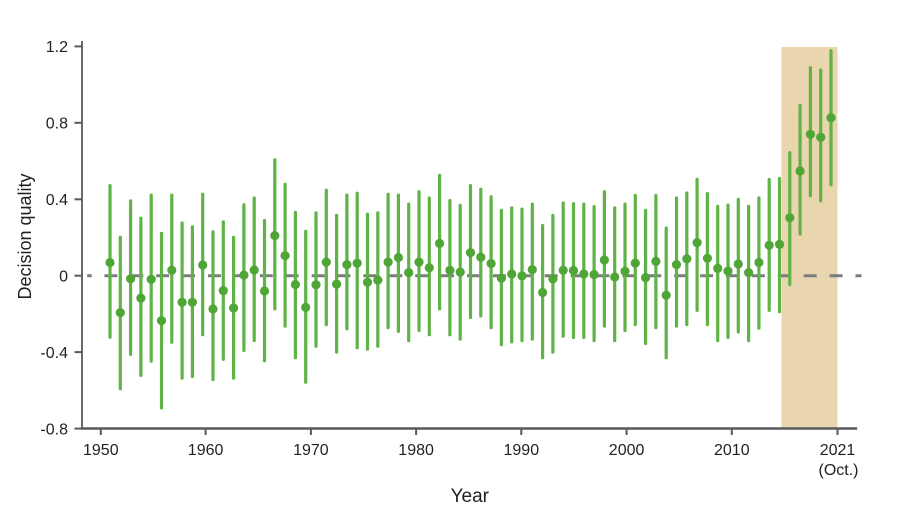 This screenshot has height=525, width=900. Describe the element at coordinates (206, 450) in the screenshot. I see `svg-text: 1960` at that location.